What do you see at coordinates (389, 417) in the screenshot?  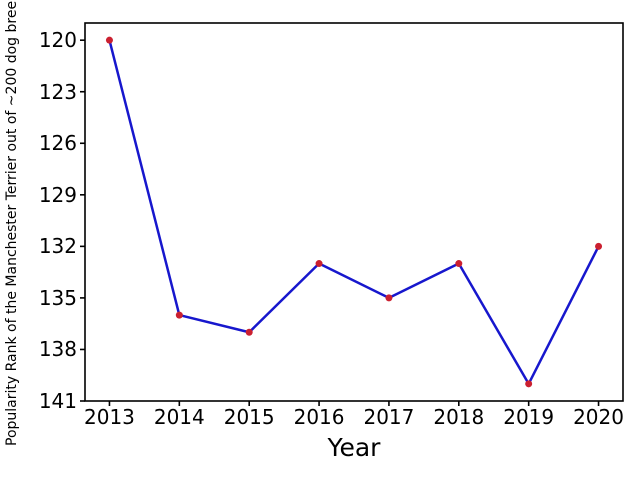 I see `x-tick-label: 2017` at bounding box center [389, 417].